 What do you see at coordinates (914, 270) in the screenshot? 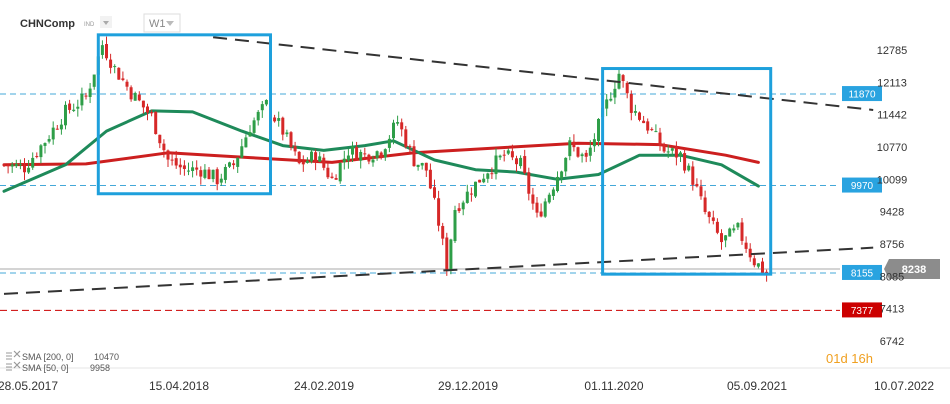
I see `current-price-label: 8238` at bounding box center [914, 270].